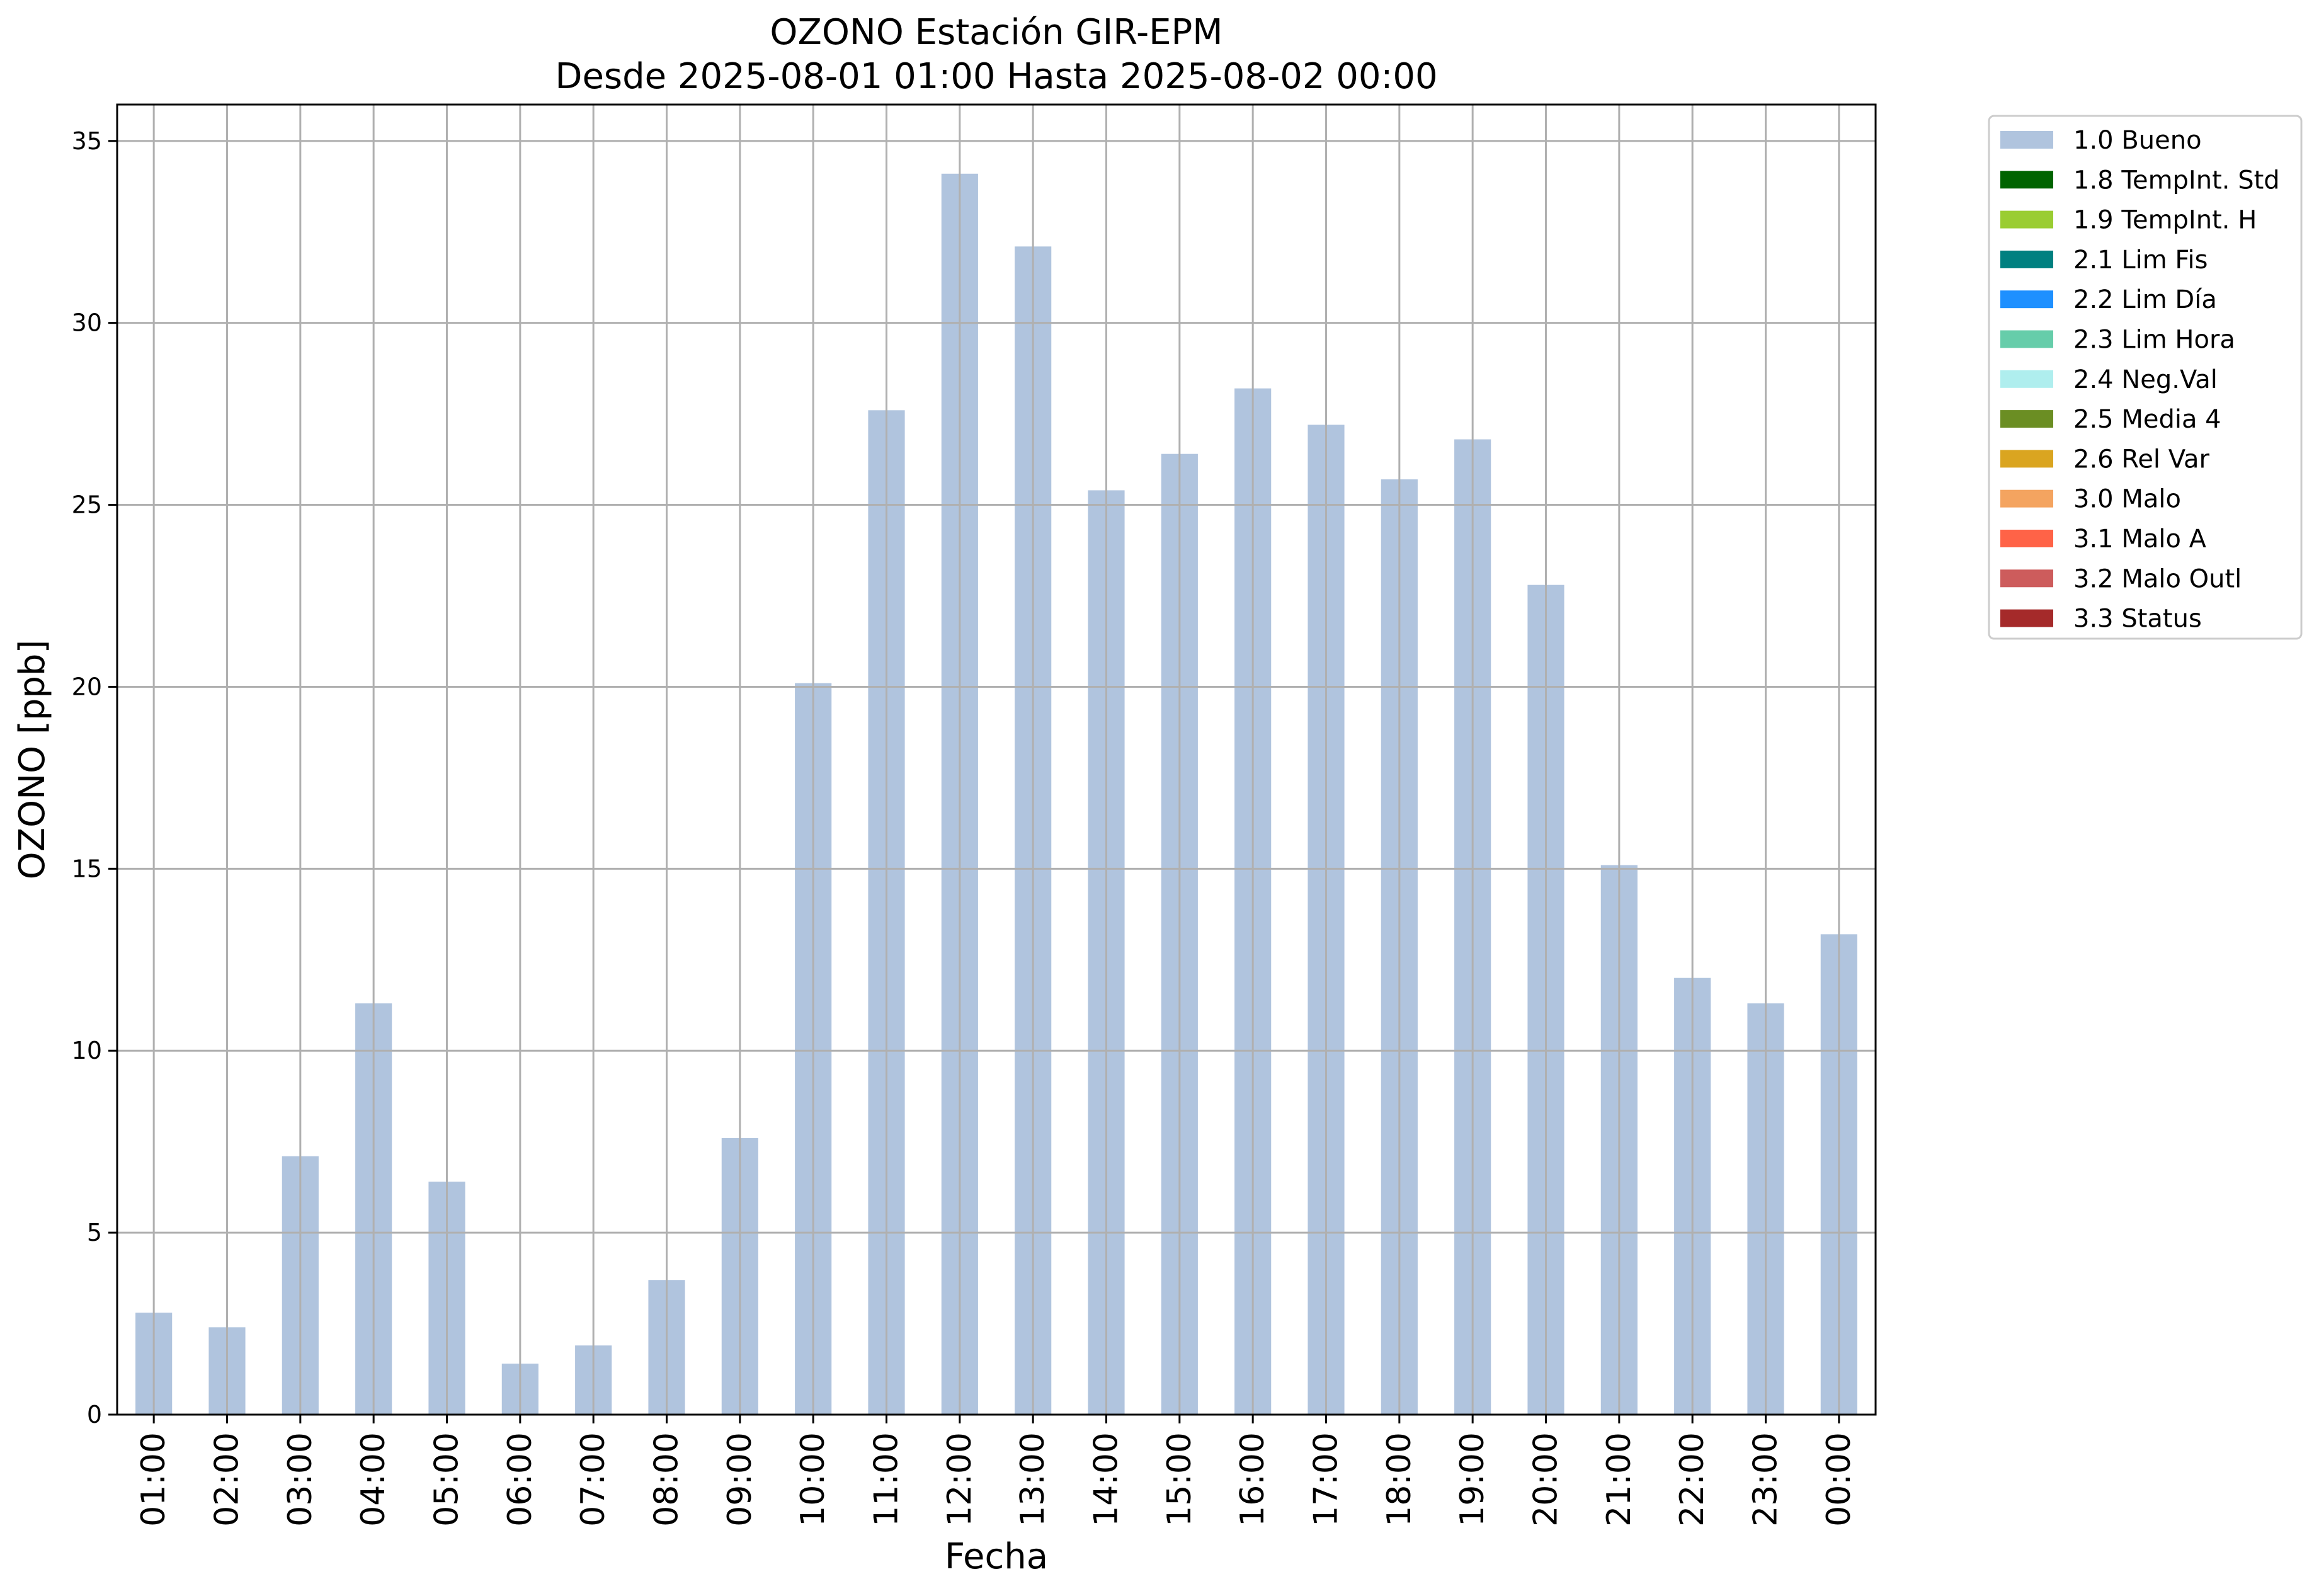 The image size is (2319, 1596). I want to click on legend-label: 1.9 TempInt. H, so click(2165, 220).